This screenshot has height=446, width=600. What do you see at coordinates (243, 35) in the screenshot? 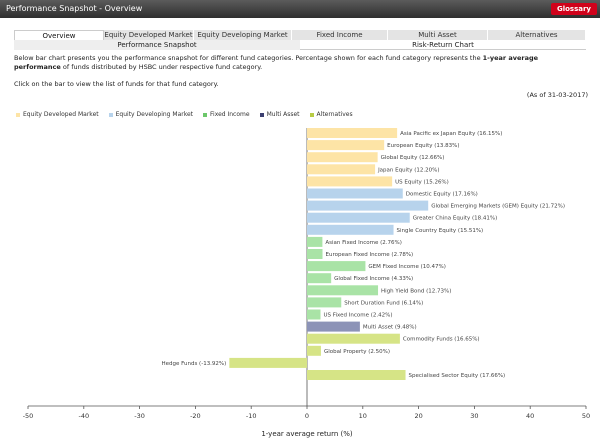
I see `tab-equity-developing-market: Equity Developing Market` at bounding box center [243, 35].